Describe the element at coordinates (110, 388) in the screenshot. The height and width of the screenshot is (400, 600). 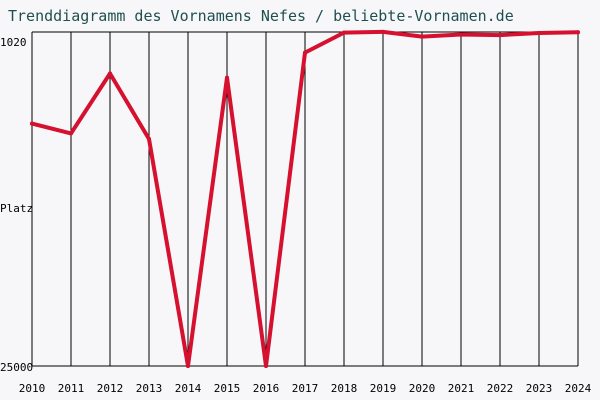
I see `x-tick-label-2012: 2012` at that location.